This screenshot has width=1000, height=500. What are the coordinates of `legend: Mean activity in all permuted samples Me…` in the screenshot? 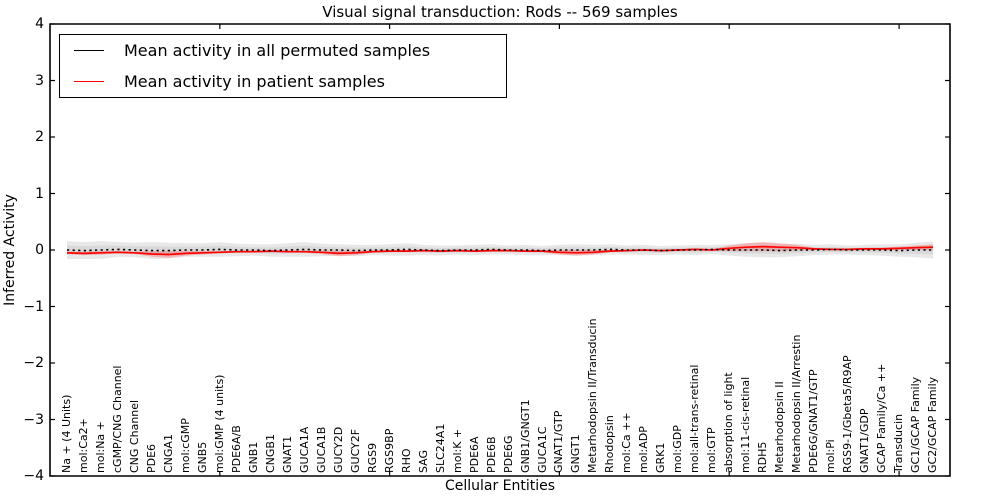 It's located at (283, 66).